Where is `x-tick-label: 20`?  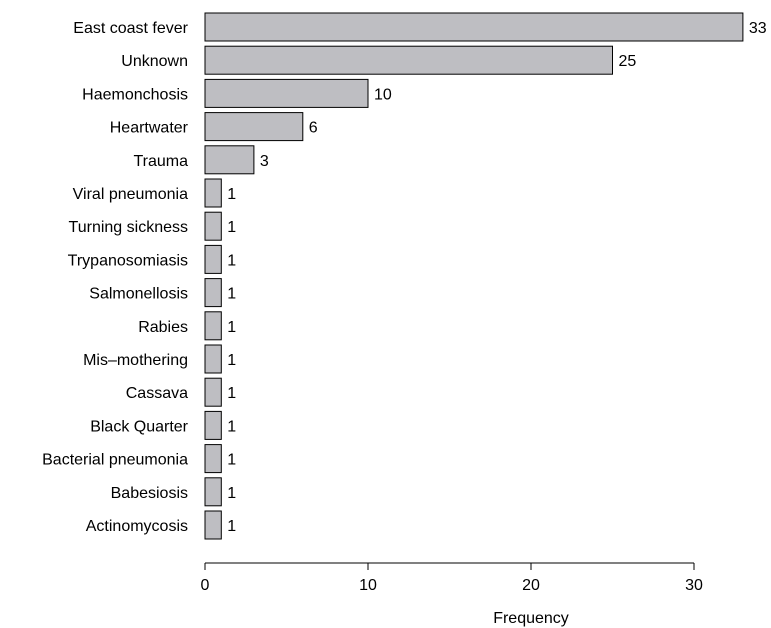
x-tick-label: 20 is located at coordinates (531, 585).